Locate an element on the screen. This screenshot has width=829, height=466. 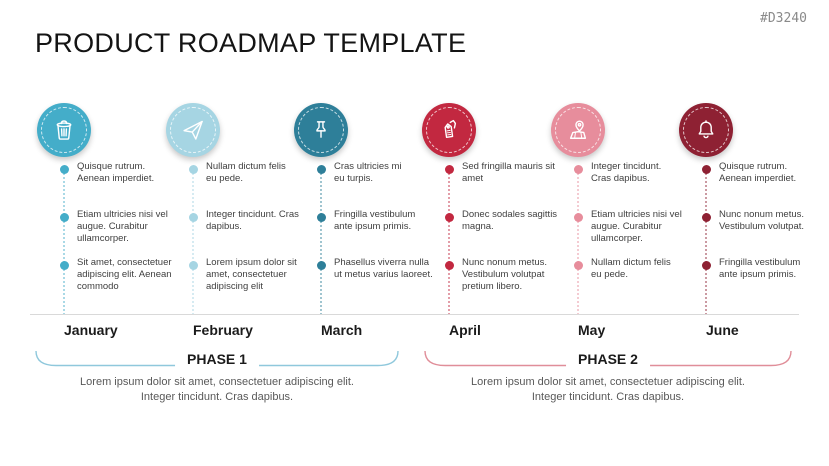
paper-plane-icon is located at coordinates (193, 130).